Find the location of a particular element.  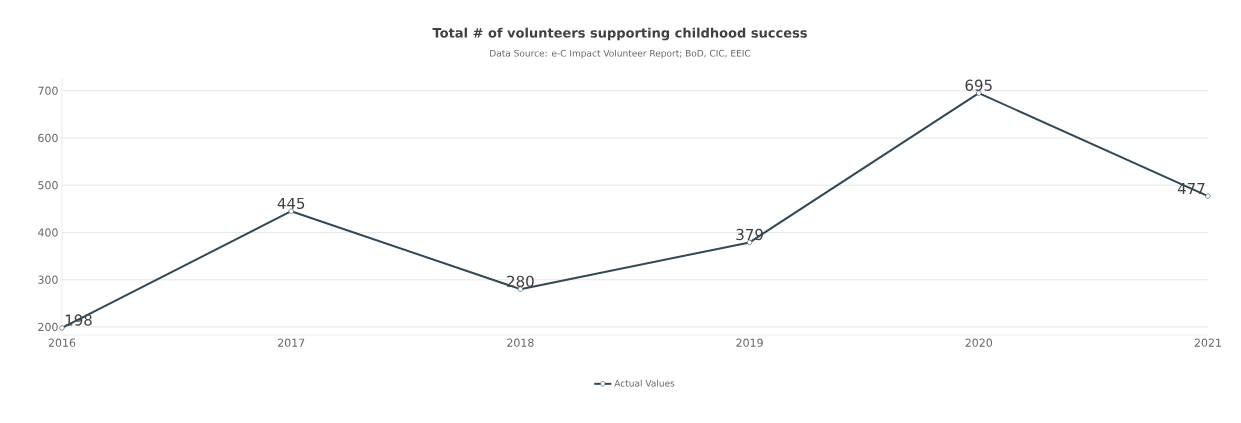

legend-label: Actual Values is located at coordinates (644, 383).